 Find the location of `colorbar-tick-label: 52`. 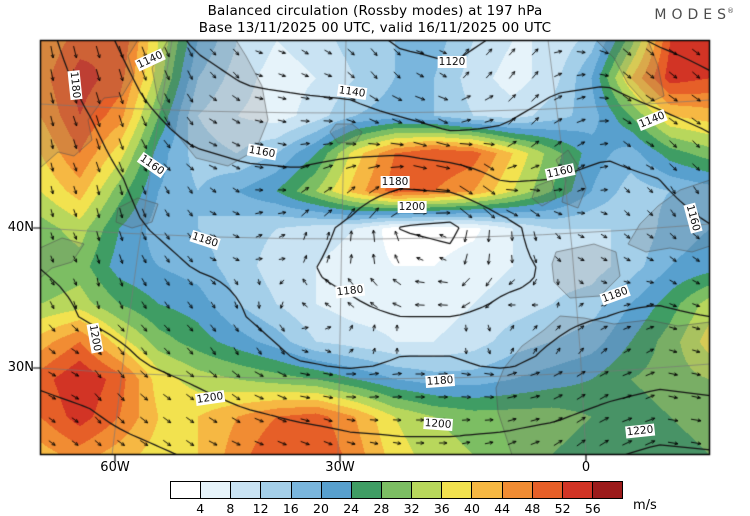

colorbar-tick-label: 52 is located at coordinates (562, 508).